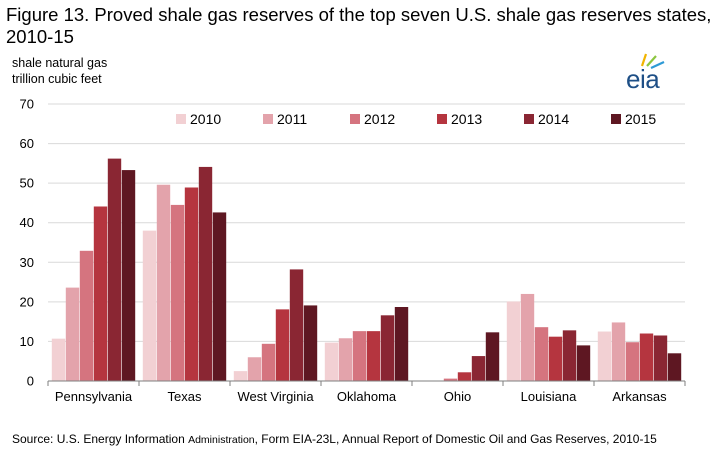  Describe the element at coordinates (27, 301) in the screenshot. I see `y-tick-label: 20` at that location.